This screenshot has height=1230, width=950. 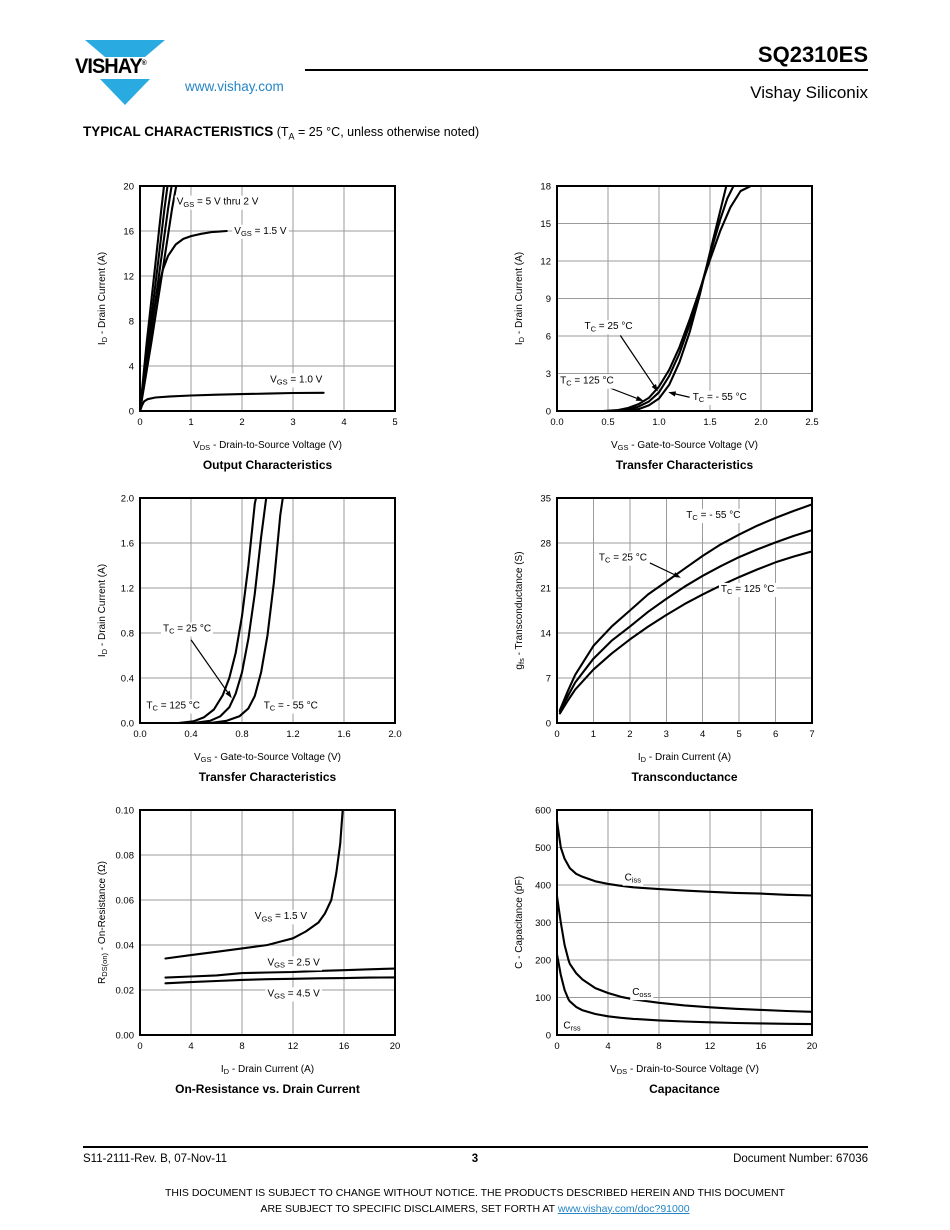 What do you see at coordinates (548, 336) in the screenshot?
I see `svg-text: 6` at bounding box center [548, 336].